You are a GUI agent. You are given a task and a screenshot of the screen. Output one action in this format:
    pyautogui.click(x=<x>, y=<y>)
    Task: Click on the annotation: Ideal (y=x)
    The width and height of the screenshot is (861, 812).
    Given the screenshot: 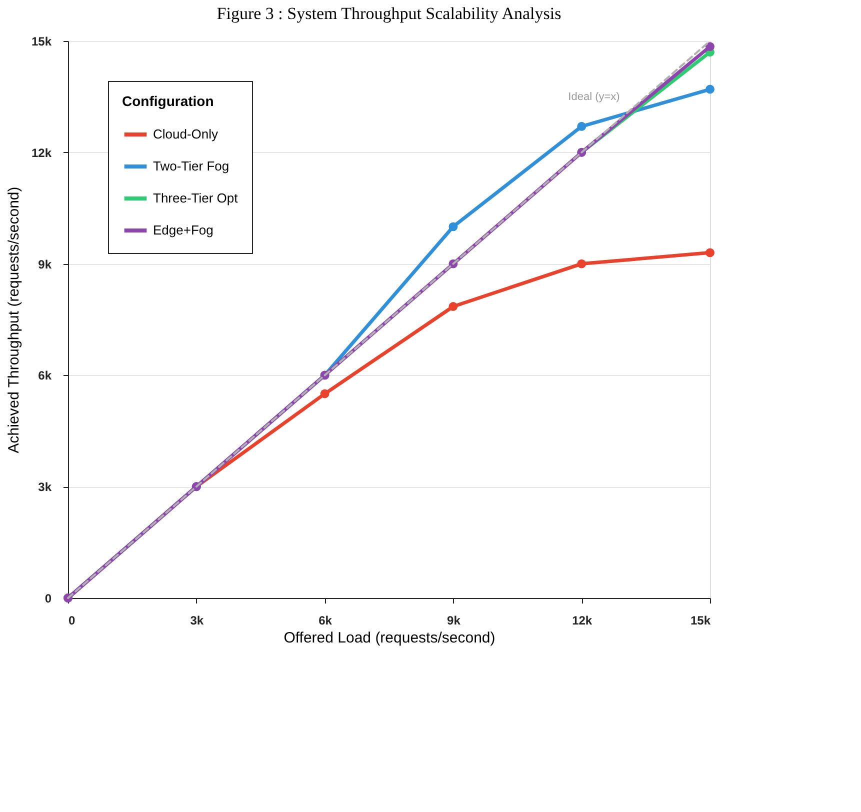 What is the action you would take?
    pyautogui.click(x=594, y=97)
    